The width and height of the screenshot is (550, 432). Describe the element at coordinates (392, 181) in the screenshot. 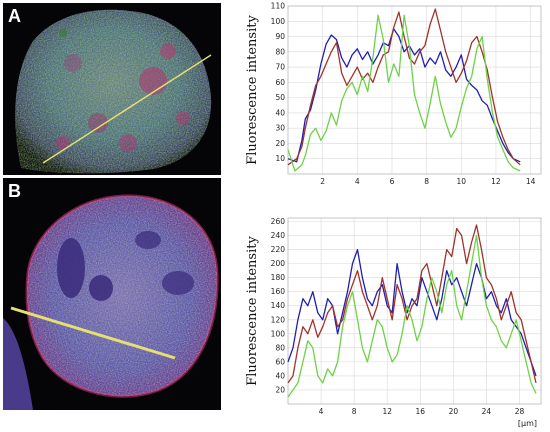

I see `x-tick-label: 6` at that location.